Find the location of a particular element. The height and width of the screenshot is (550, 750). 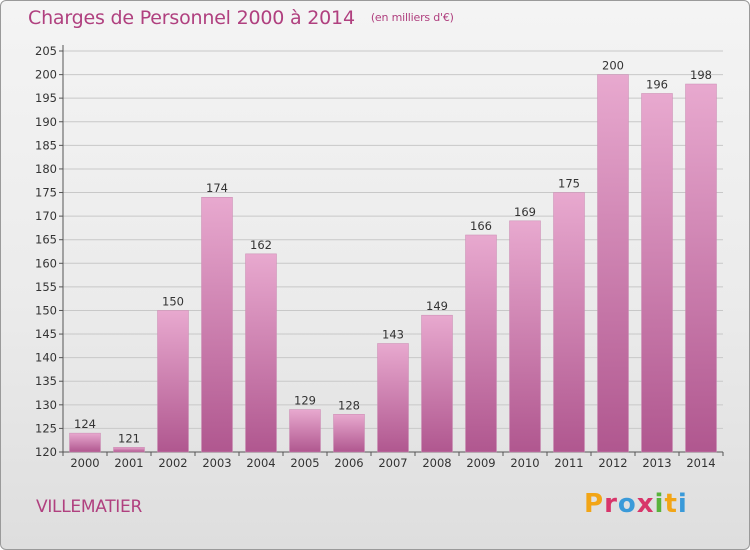

y-tick-label: 180 is located at coordinates (46, 169).